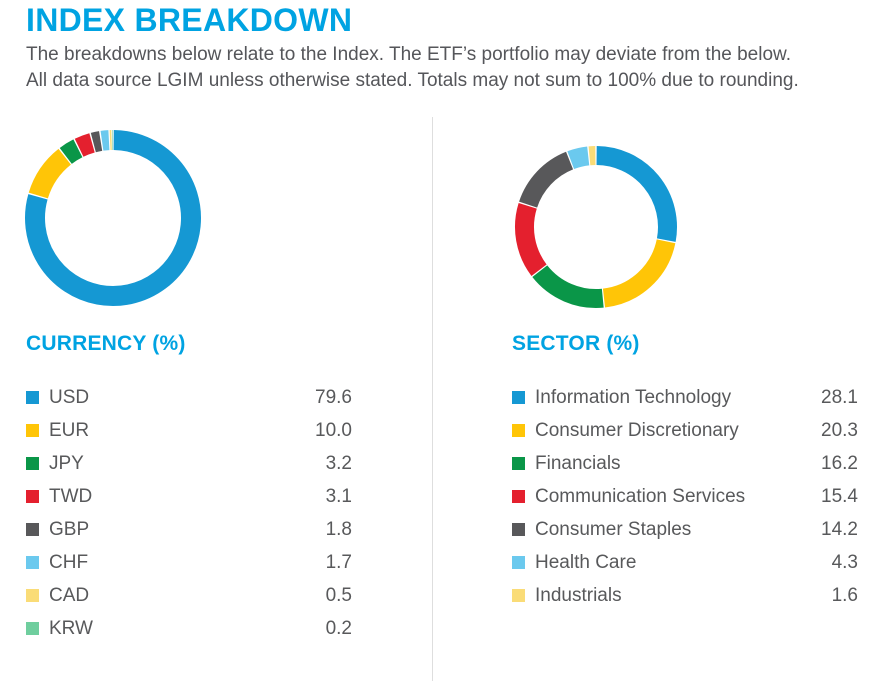 The width and height of the screenshot is (890, 681). What do you see at coordinates (839, 397) in the screenshot?
I see `legend-value: 28.1` at bounding box center [839, 397].